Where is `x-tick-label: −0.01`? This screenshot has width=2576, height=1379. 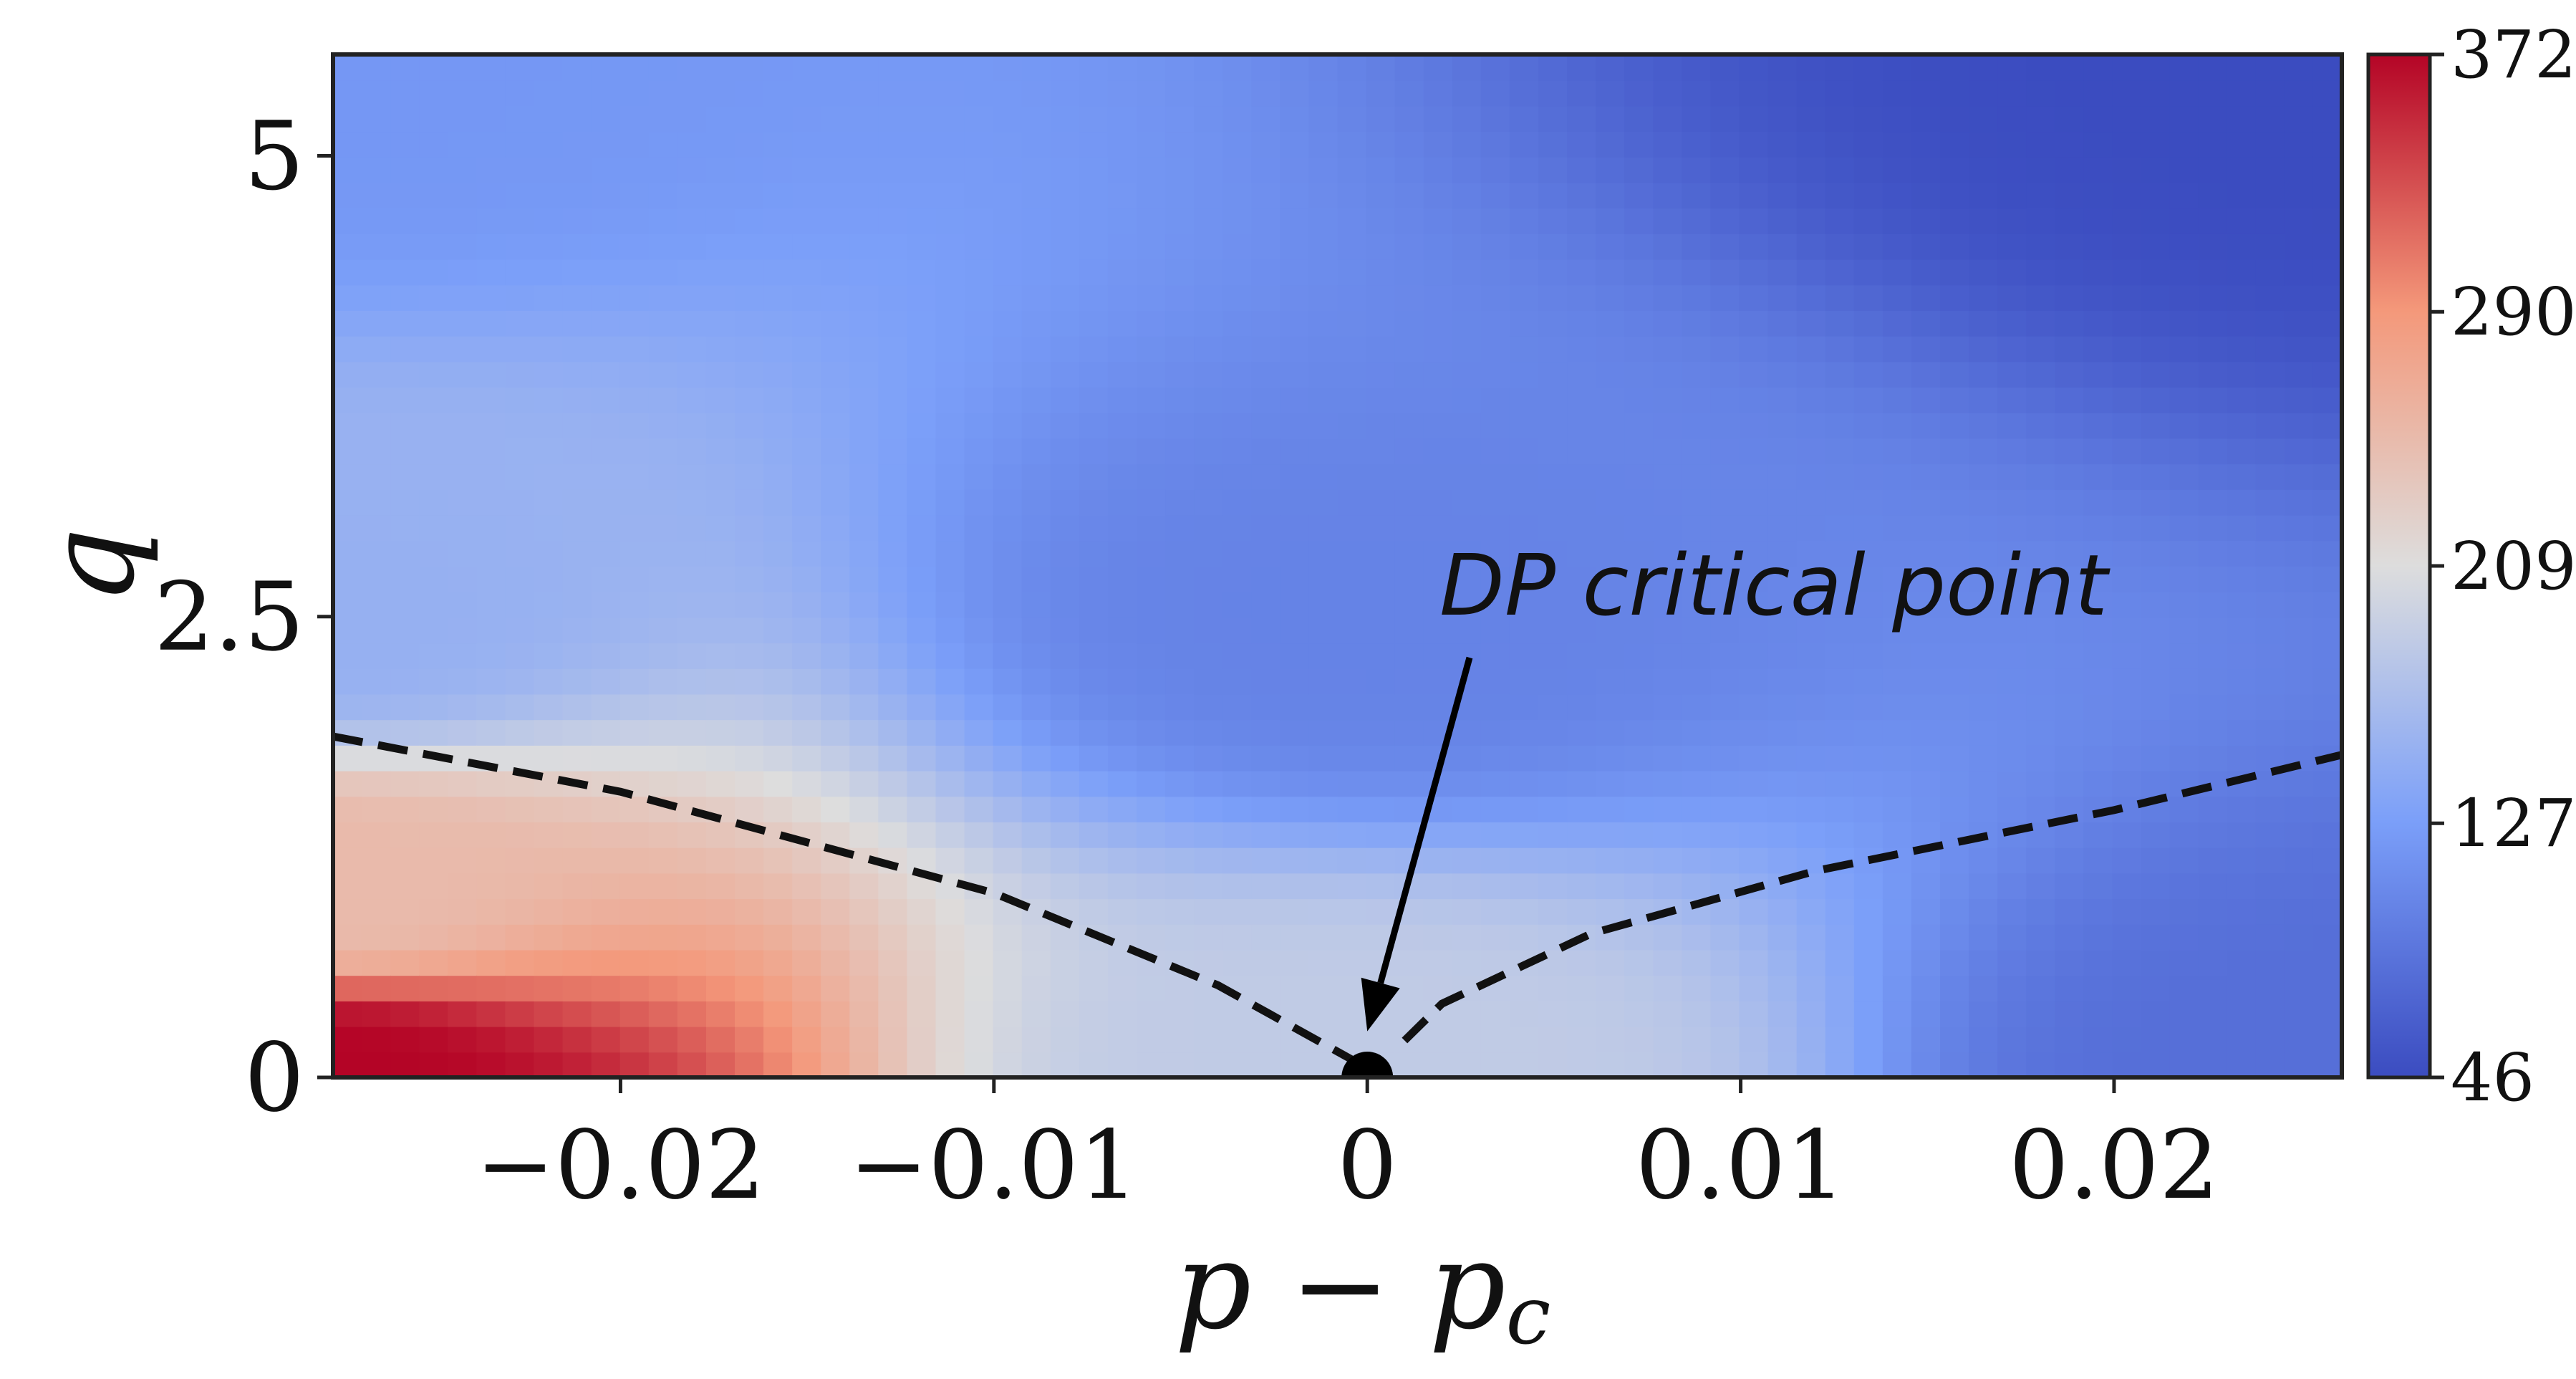 x-tick-label: −0.01 is located at coordinates (994, 1165).